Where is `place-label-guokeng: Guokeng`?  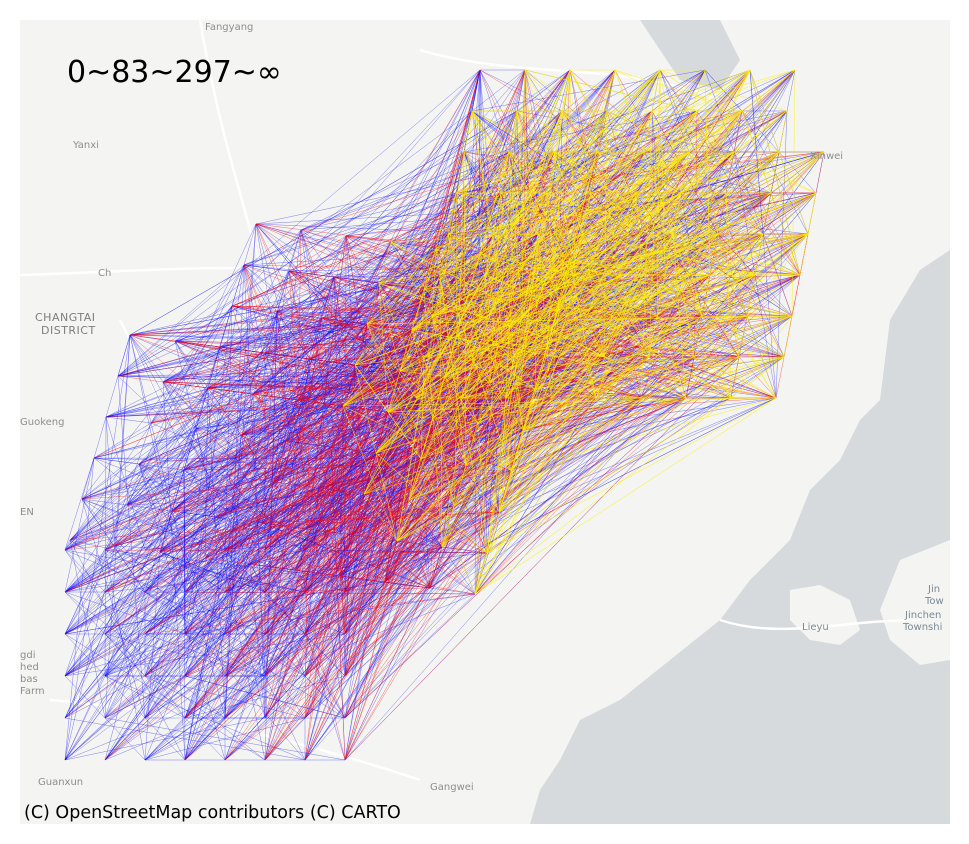 place-label-guokeng: Guokeng is located at coordinates (42, 422).